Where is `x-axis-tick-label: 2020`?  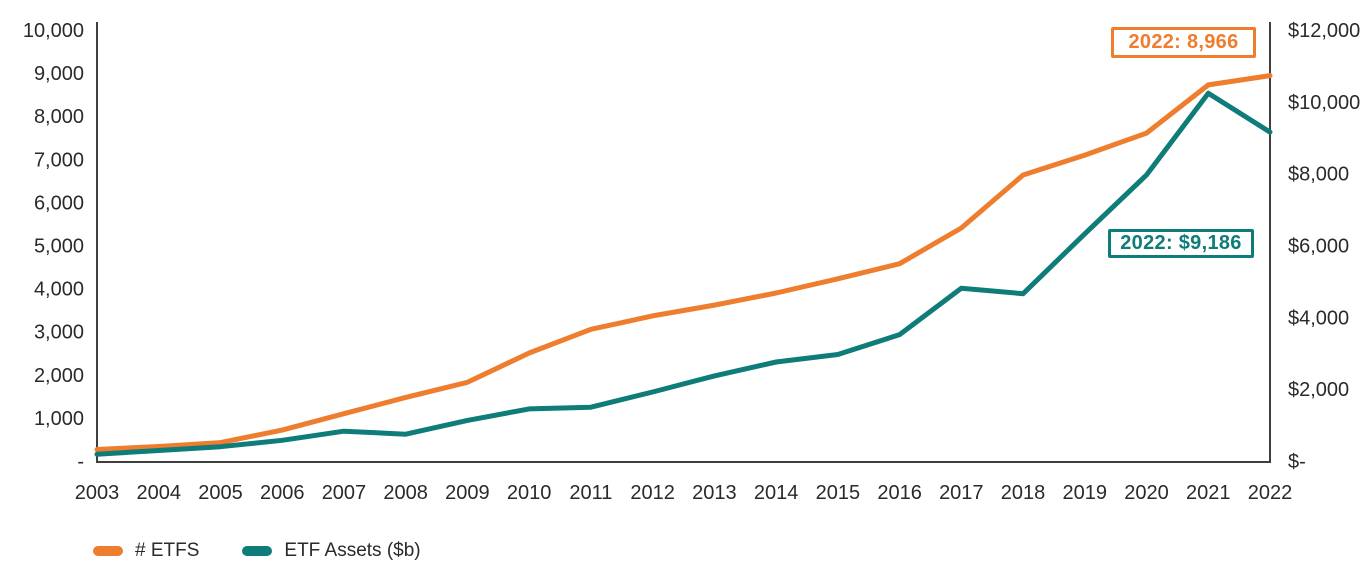
x-axis-tick-label: 2020 is located at coordinates (1146, 493).